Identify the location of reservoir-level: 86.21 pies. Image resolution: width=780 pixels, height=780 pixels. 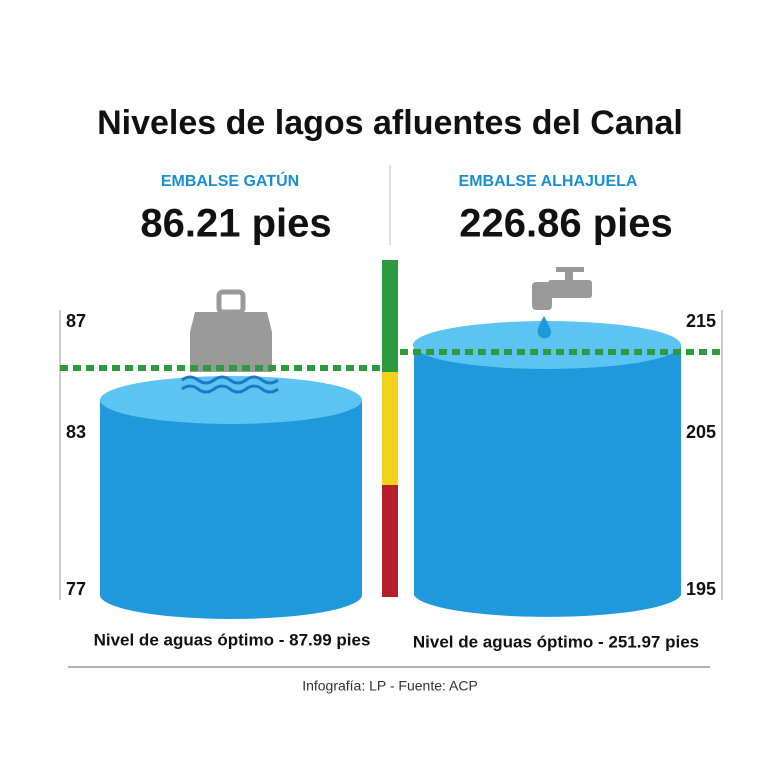
(235, 224).